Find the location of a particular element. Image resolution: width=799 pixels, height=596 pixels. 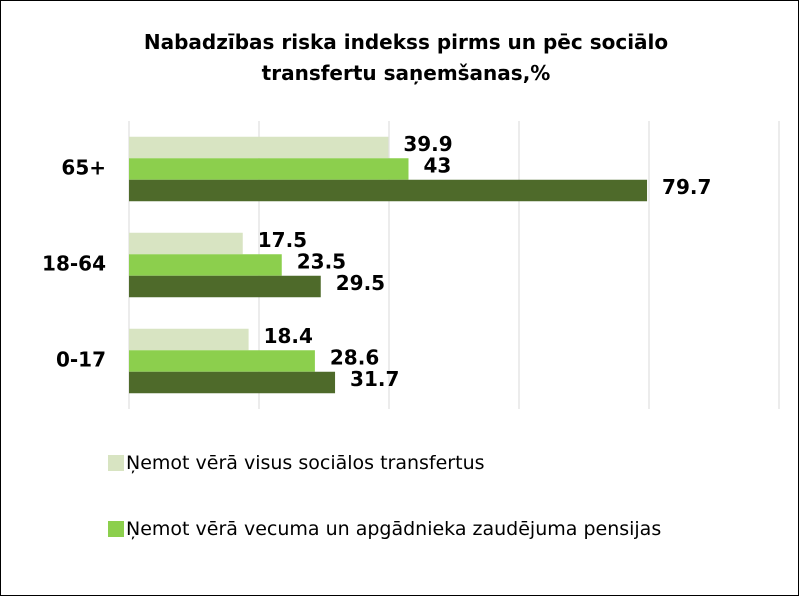

value-label: 79.7 is located at coordinates (686, 187).